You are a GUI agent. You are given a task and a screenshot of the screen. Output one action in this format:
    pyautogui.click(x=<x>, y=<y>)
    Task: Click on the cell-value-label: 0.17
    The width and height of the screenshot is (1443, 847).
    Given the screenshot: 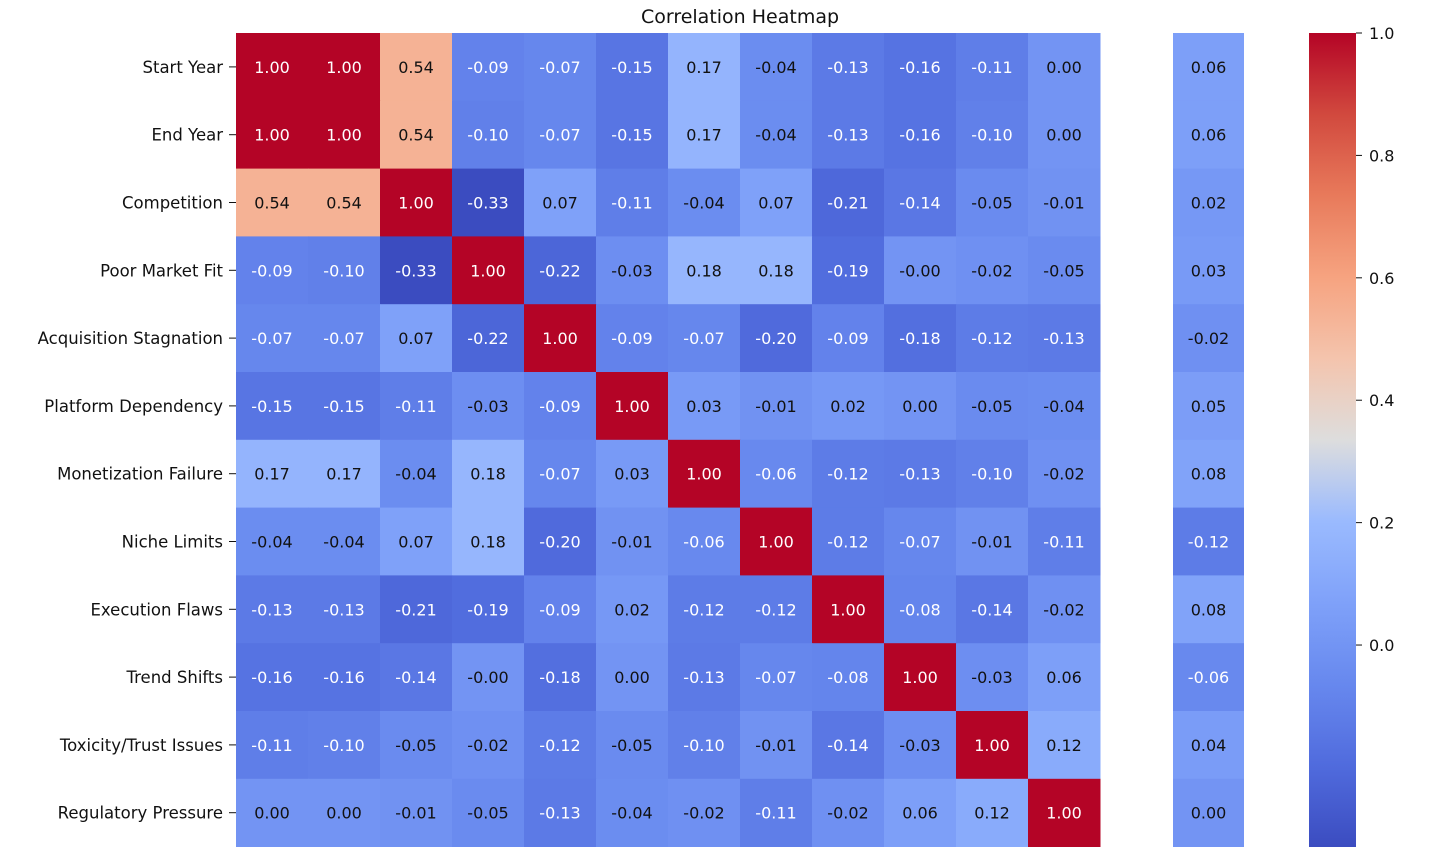 What is the action you would take?
    pyautogui.click(x=272, y=474)
    